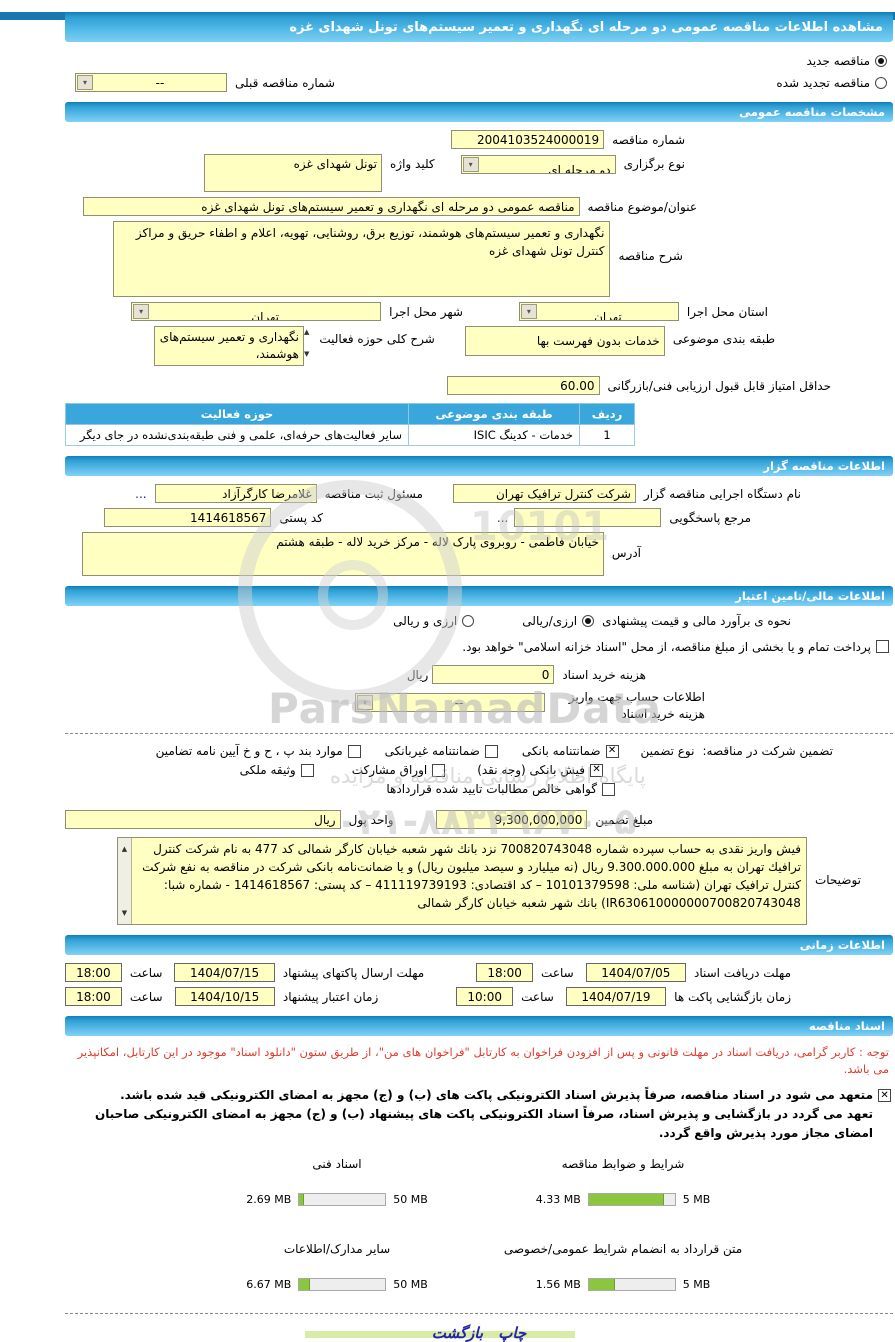  I want to click on currency-unit-label: واحد پول, so click(371, 819).